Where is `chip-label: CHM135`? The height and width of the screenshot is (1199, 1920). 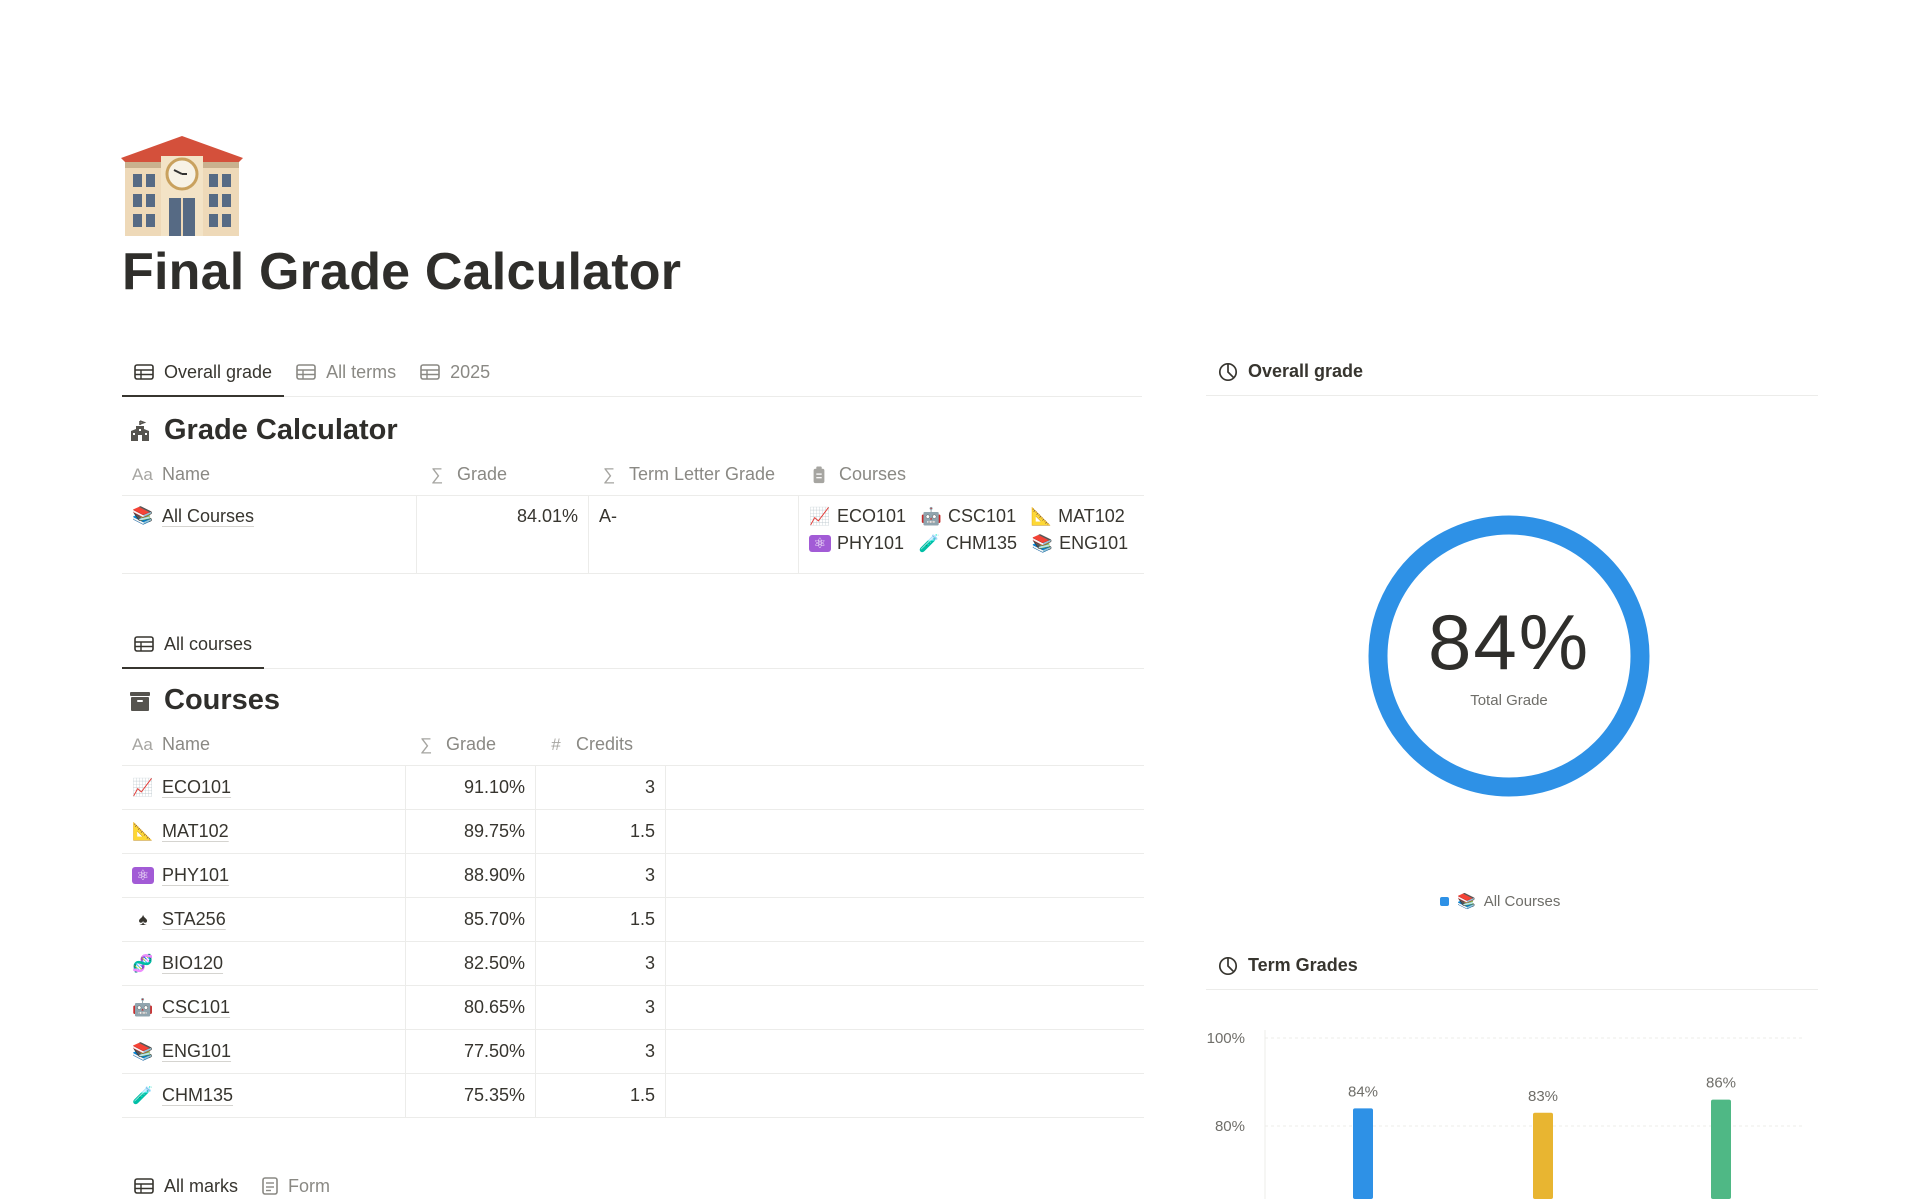
chip-label: CHM135 is located at coordinates (982, 543).